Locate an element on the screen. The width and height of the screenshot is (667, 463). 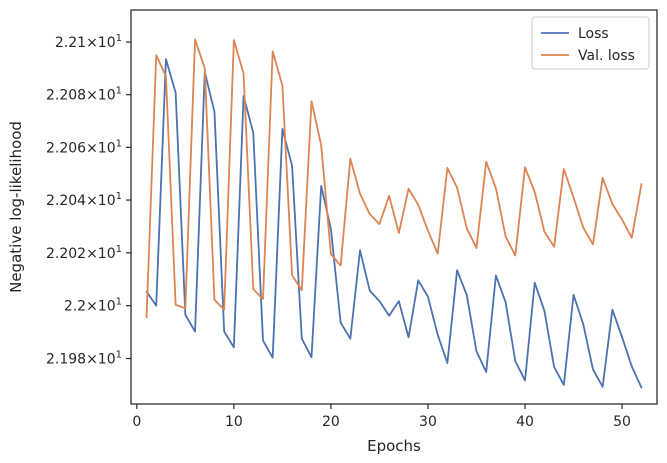
legend-box is located at coordinates (590, 43).